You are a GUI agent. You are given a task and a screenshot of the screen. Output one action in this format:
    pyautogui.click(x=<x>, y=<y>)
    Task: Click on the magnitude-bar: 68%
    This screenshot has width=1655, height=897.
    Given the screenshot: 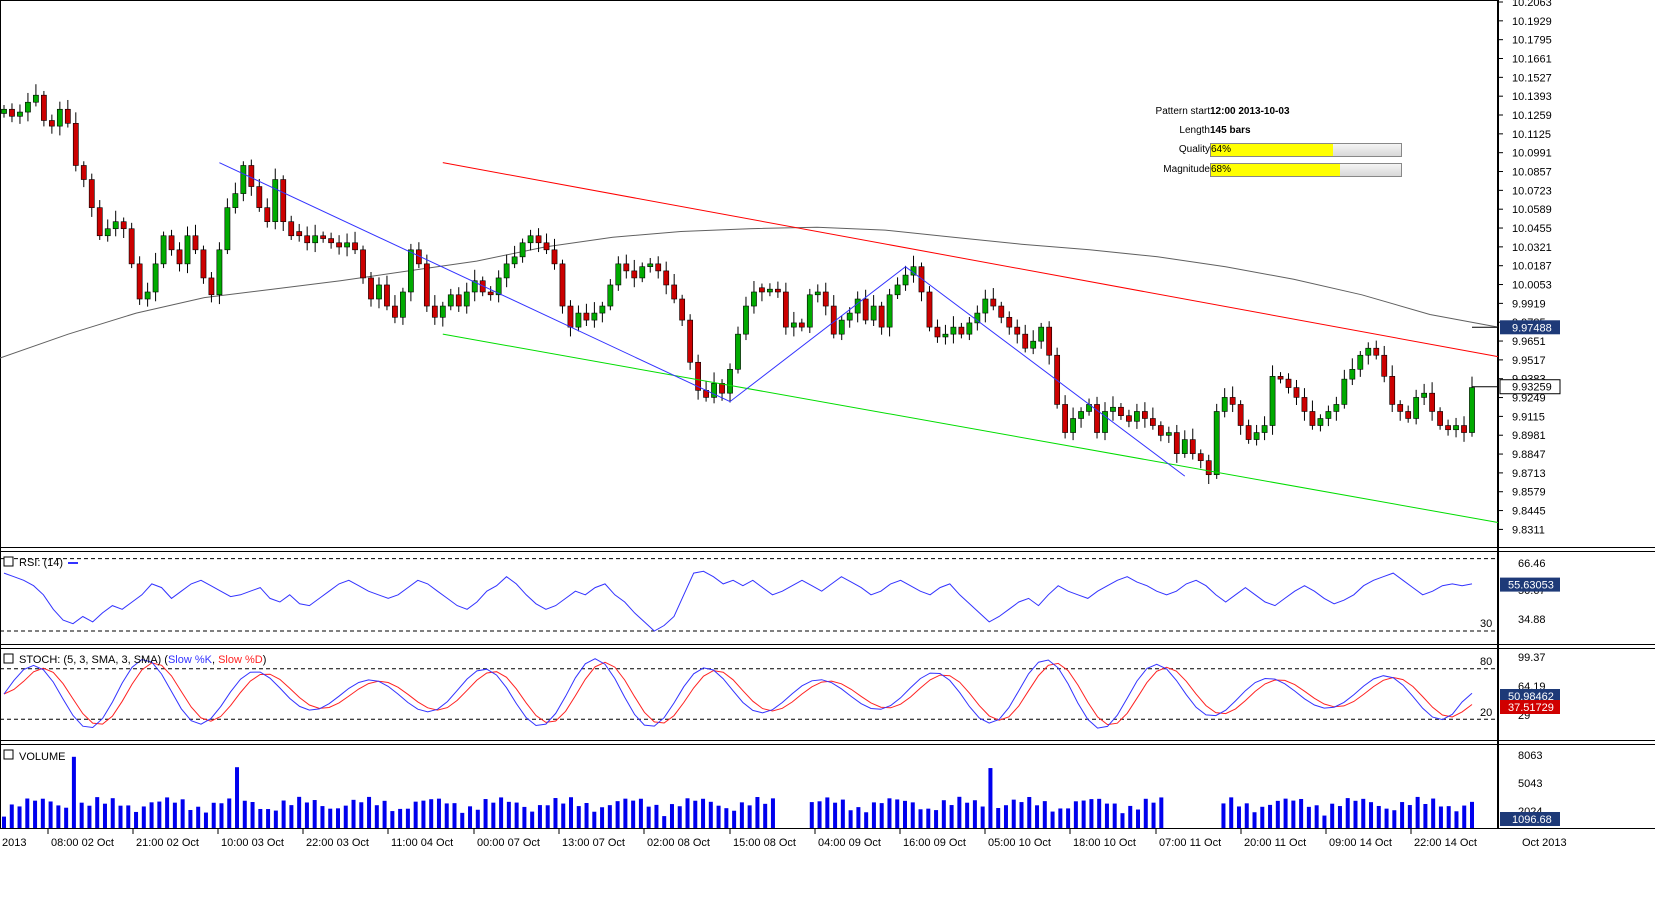 What is the action you would take?
    pyautogui.click(x=1306, y=170)
    